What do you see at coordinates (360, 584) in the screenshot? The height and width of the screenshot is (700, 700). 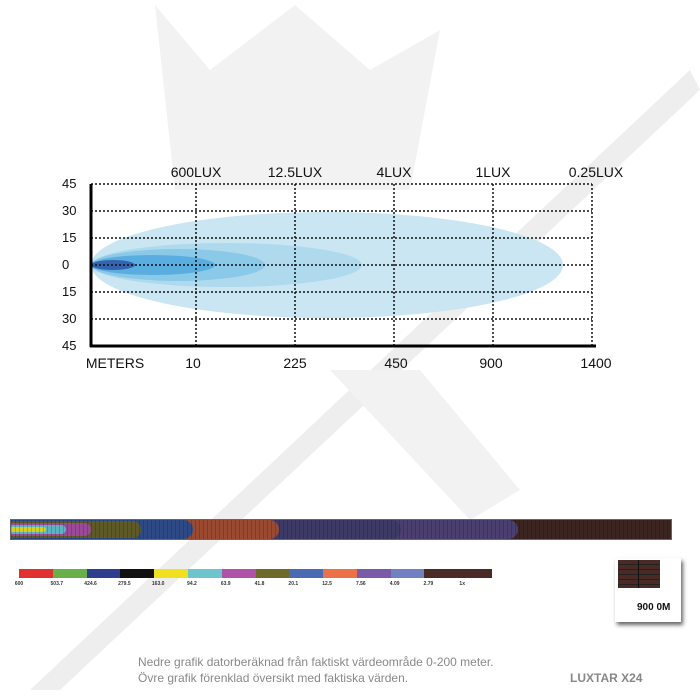 I see `legend-label: 7.56` at bounding box center [360, 584].